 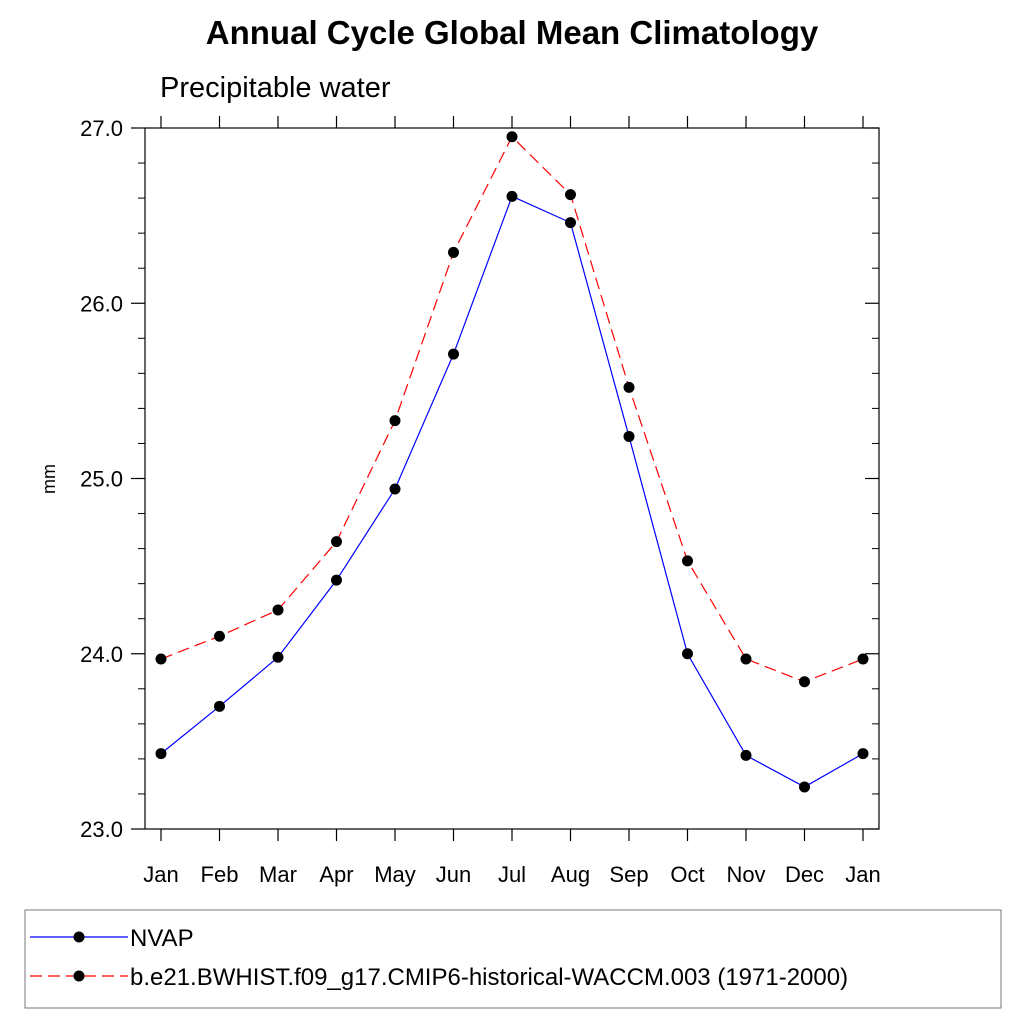 What do you see at coordinates (512, 32) in the screenshot?
I see `chart-title: Annual Cycle Global Mean Climatology` at bounding box center [512, 32].